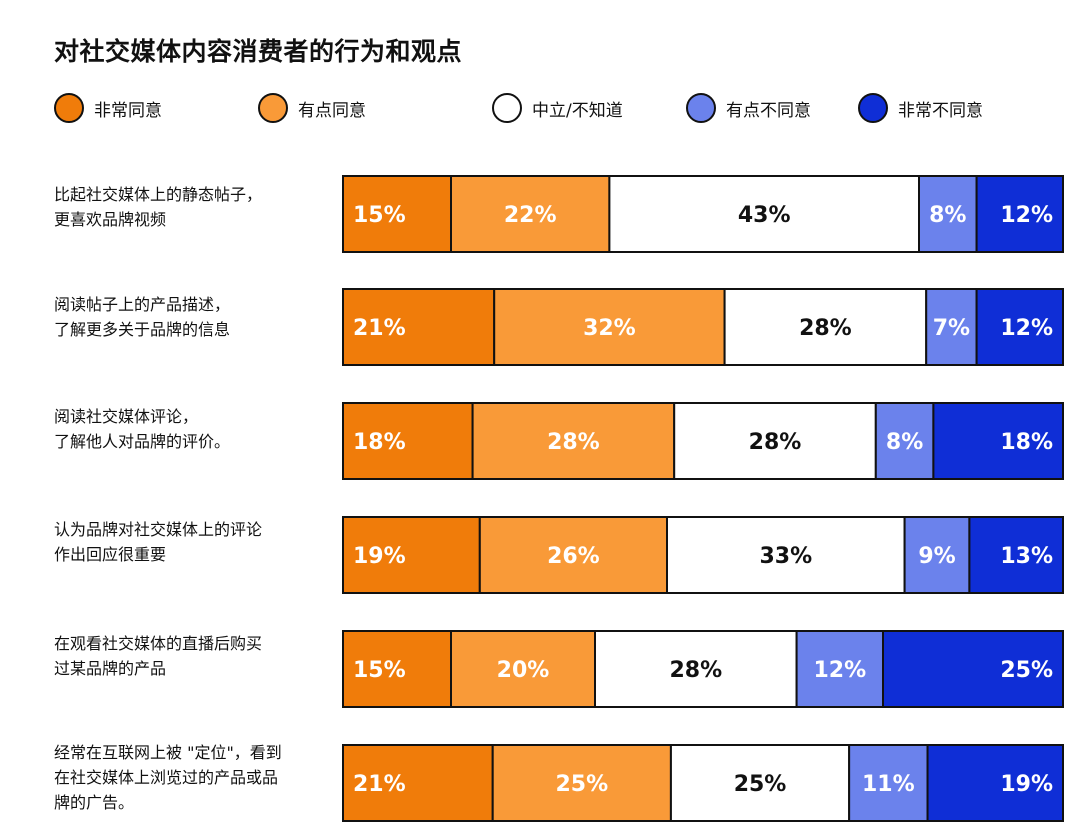 The height and width of the screenshot is (838, 1080). I want to click on data-label-row6-series2: 25%, so click(581, 784).